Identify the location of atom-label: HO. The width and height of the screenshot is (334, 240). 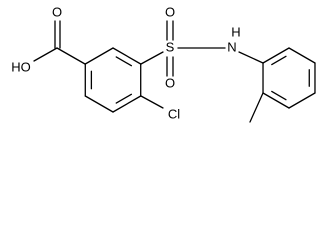
(21, 66).